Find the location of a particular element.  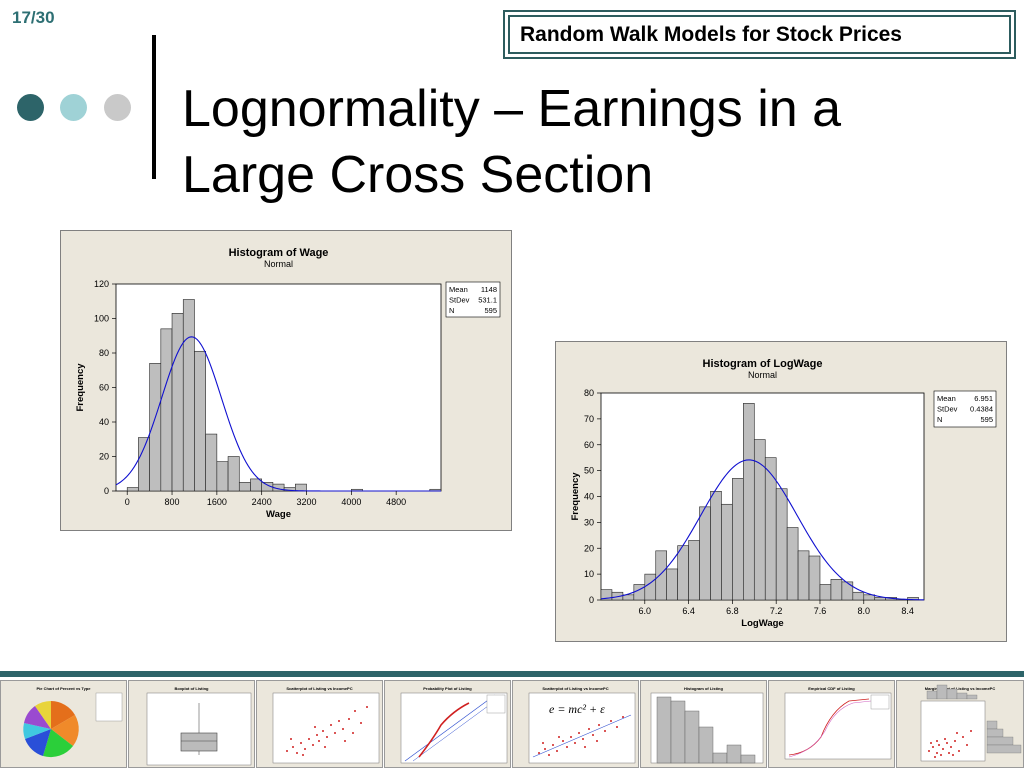

header-banner: Random Walk Models for Stock Prices is located at coordinates (759, 34).